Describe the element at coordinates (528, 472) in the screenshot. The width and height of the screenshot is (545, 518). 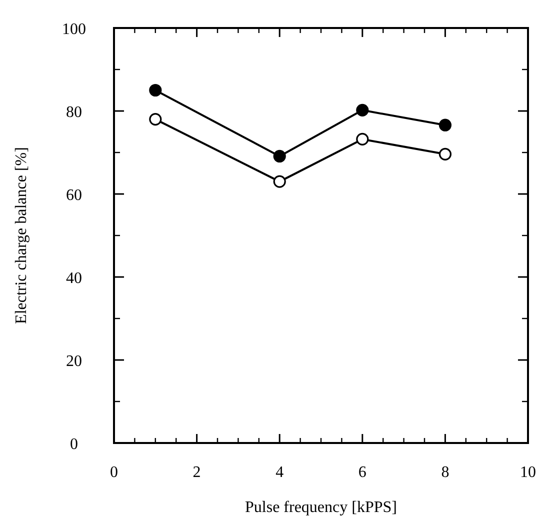
I see `x-tick-label: 10` at that location.